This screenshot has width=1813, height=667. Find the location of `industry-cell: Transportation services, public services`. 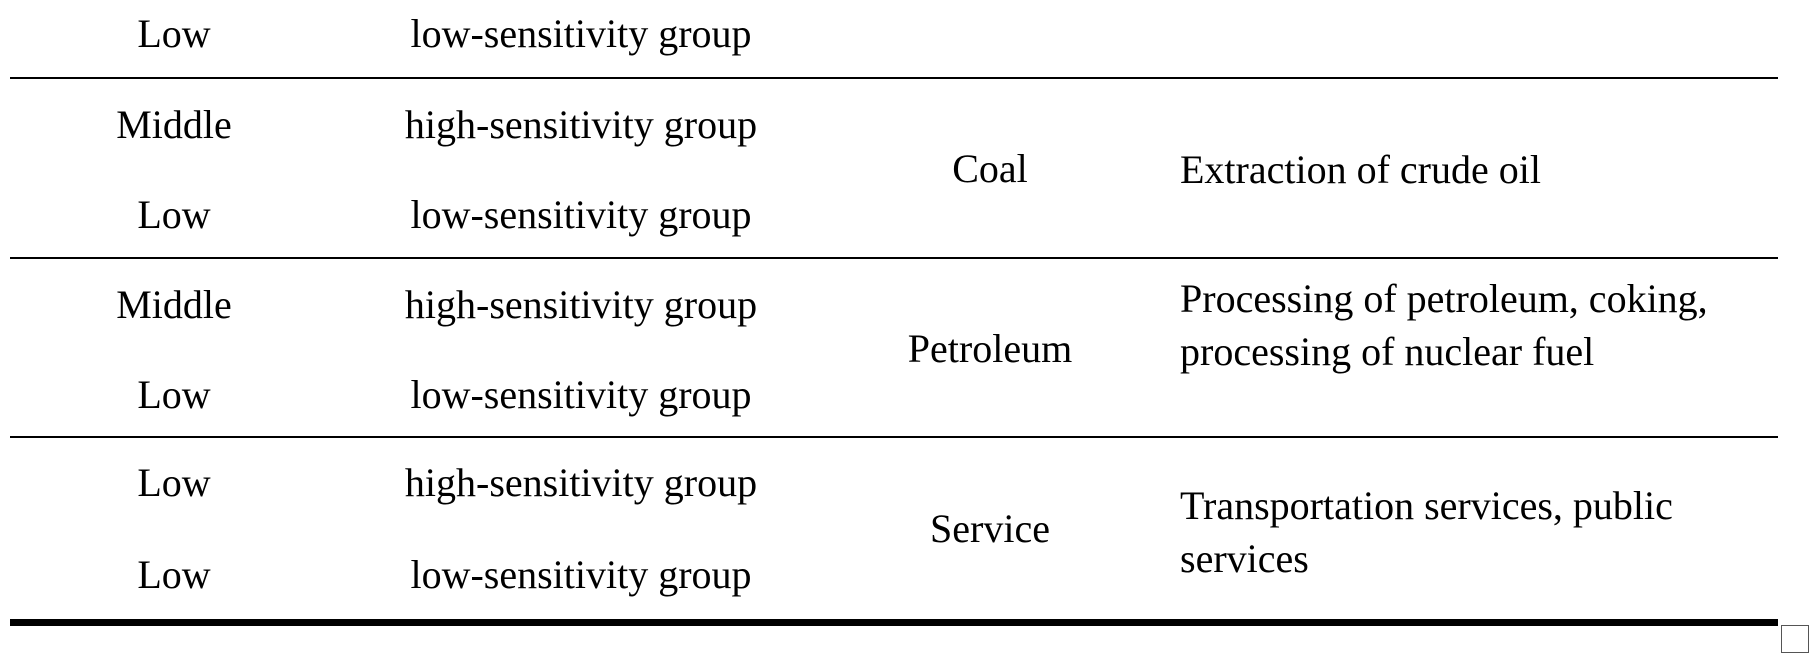

industry-cell: Transportation services, public services is located at coordinates (1426, 532).